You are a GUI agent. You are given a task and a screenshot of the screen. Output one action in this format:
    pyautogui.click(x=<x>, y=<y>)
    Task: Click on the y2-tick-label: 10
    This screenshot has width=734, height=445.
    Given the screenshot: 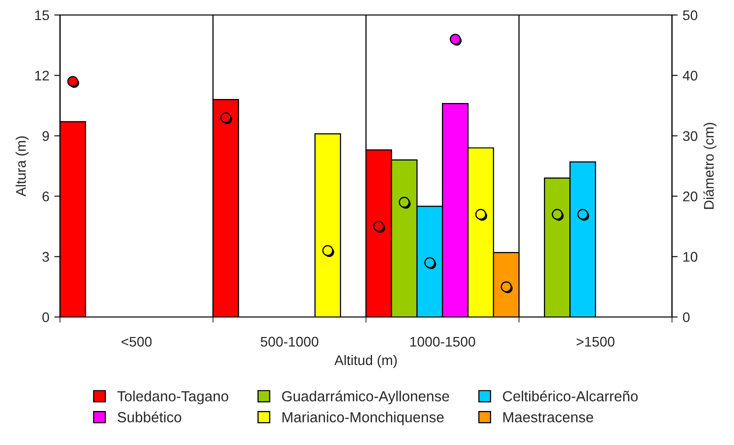 What is the action you would take?
    pyautogui.click(x=690, y=257)
    